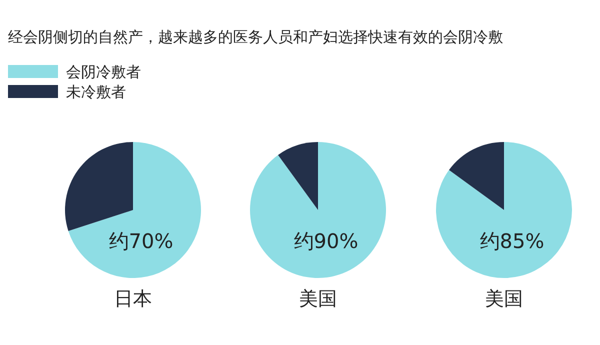 Image resolution: width=600 pixels, height=345 pixels. What do you see at coordinates (512, 241) in the screenshot?
I see `text: 约85%` at bounding box center [512, 241].